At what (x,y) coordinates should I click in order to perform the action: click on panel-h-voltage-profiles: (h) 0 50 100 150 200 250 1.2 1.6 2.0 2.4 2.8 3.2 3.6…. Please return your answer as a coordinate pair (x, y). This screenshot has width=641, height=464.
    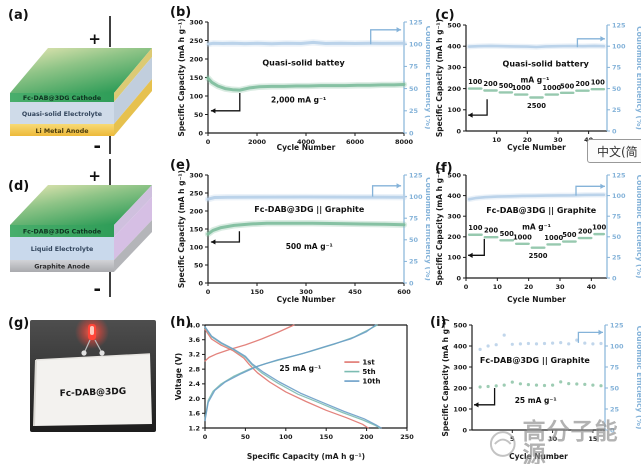
    Looking at the image, I should click on (288, 387).